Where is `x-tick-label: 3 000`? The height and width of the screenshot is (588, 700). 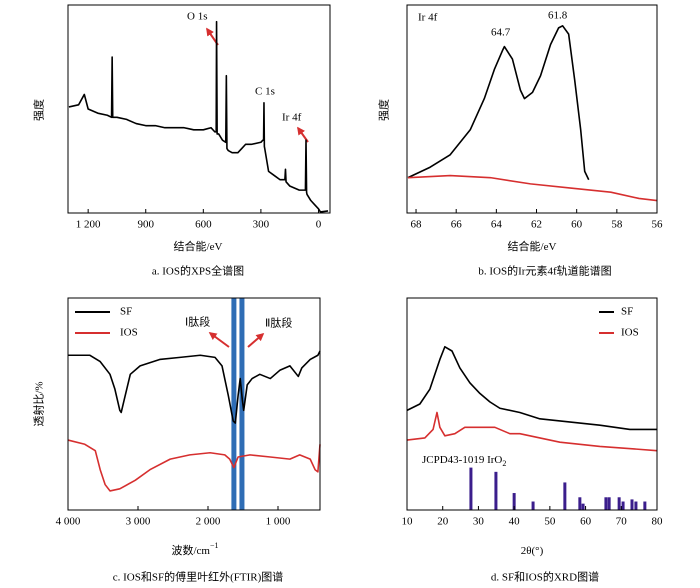 x-tick-label: 3 000 is located at coordinates (138, 522).